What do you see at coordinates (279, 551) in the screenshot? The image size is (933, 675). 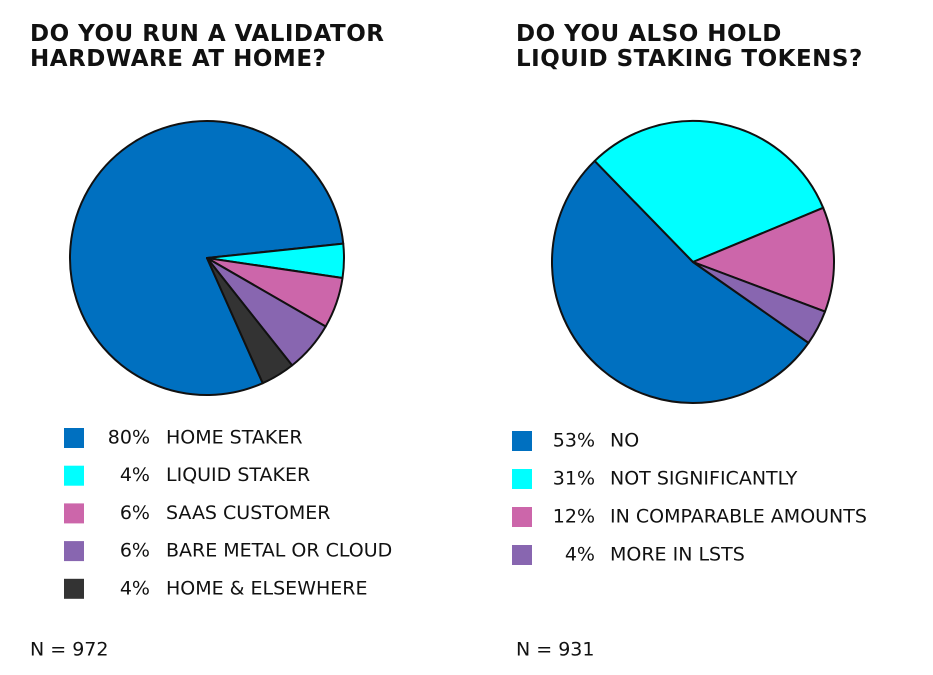 I see `legend-label: BARE METAL OR CLOUD` at bounding box center [279, 551].